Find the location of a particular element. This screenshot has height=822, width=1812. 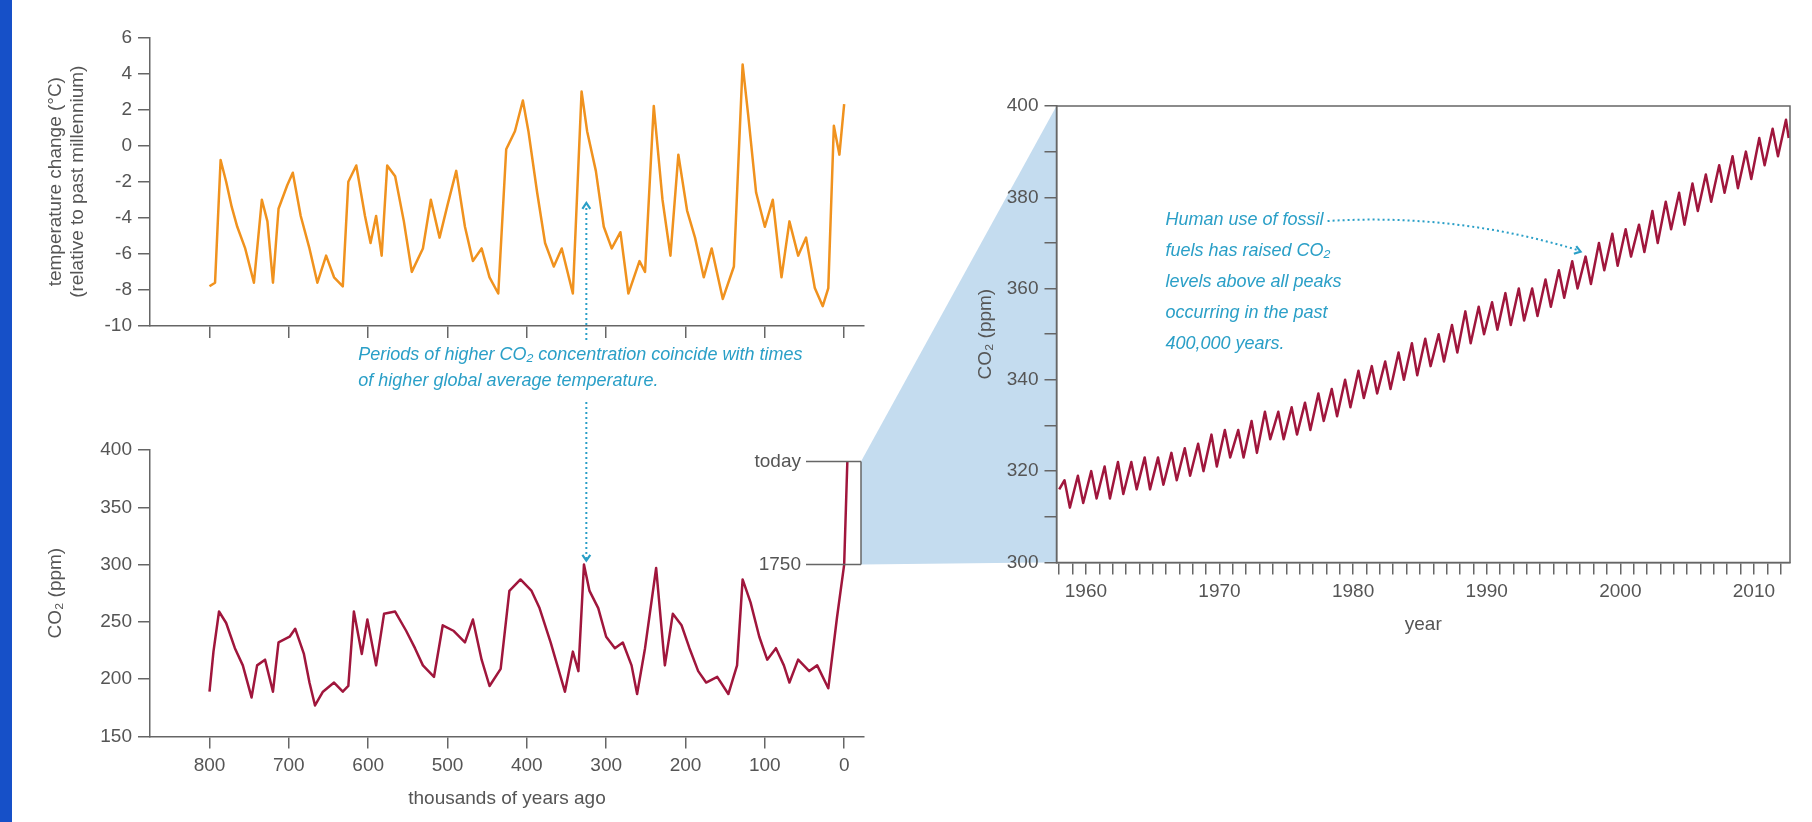

x-axis-title: thousands of years ago is located at coordinates (507, 797).